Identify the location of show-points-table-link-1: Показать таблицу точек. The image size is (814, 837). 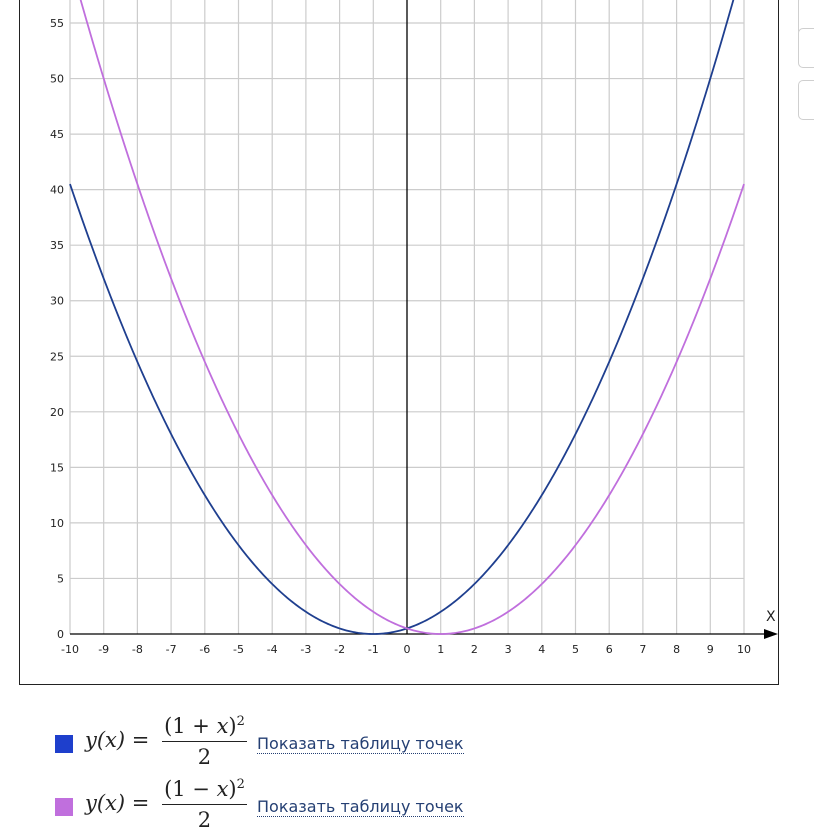
(360, 744).